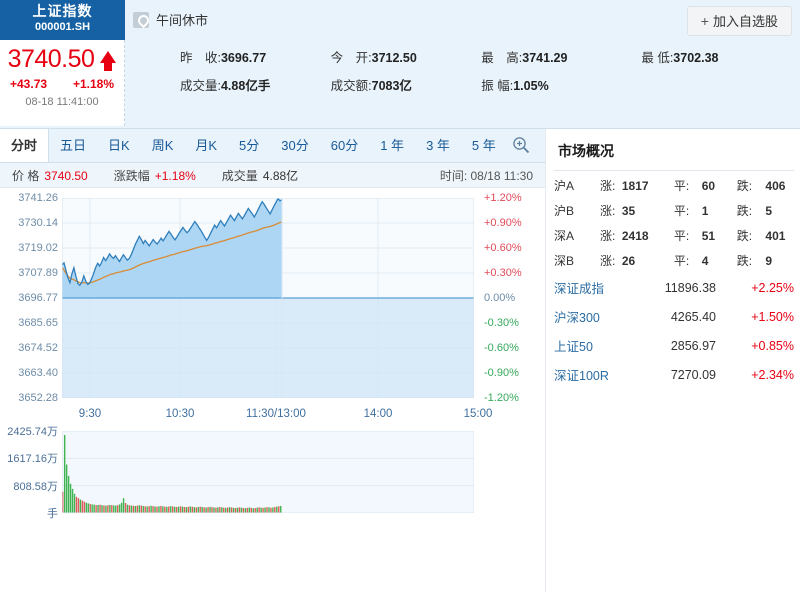  Describe the element at coordinates (223, 58) in the screenshot. I see `stat-prev-close: 昨 收:3696.77` at that location.